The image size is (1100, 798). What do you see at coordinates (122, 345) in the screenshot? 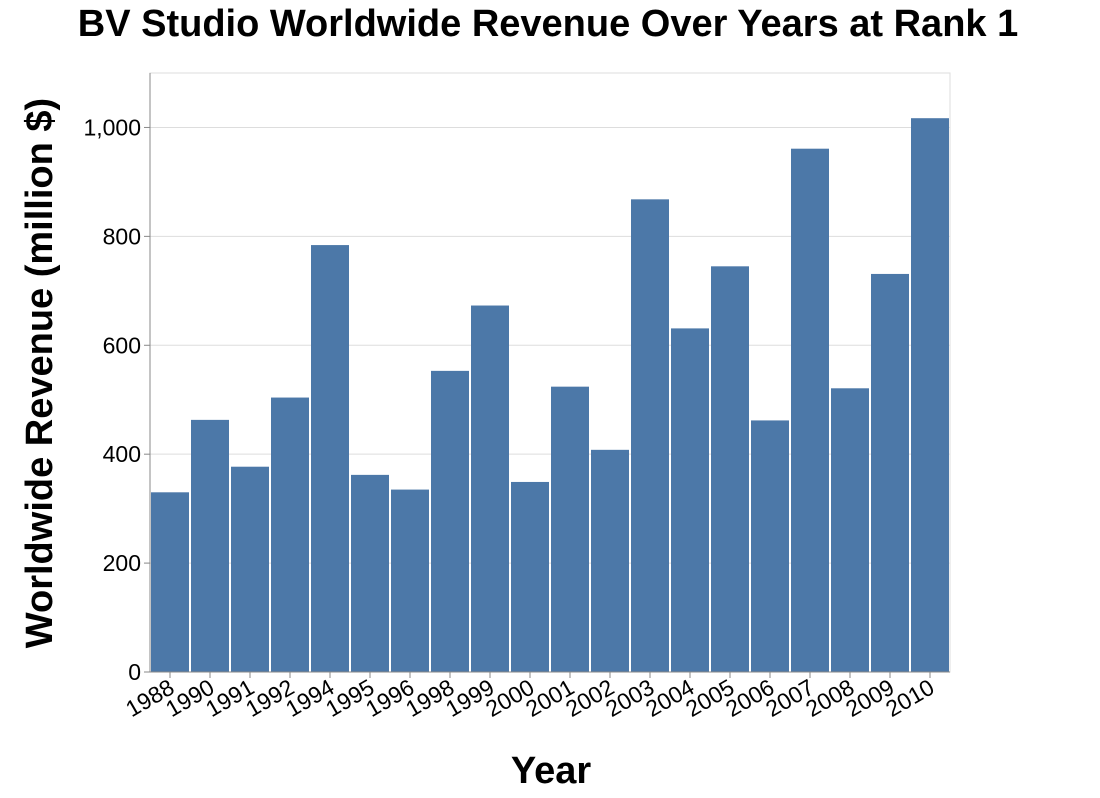
I see `y-tick-label: 600` at bounding box center [122, 345].